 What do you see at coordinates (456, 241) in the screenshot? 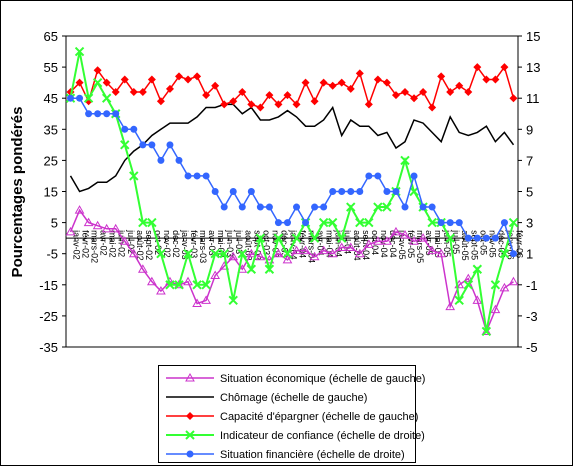
I see `x-tick-label: juil-05` at bounding box center [456, 241].